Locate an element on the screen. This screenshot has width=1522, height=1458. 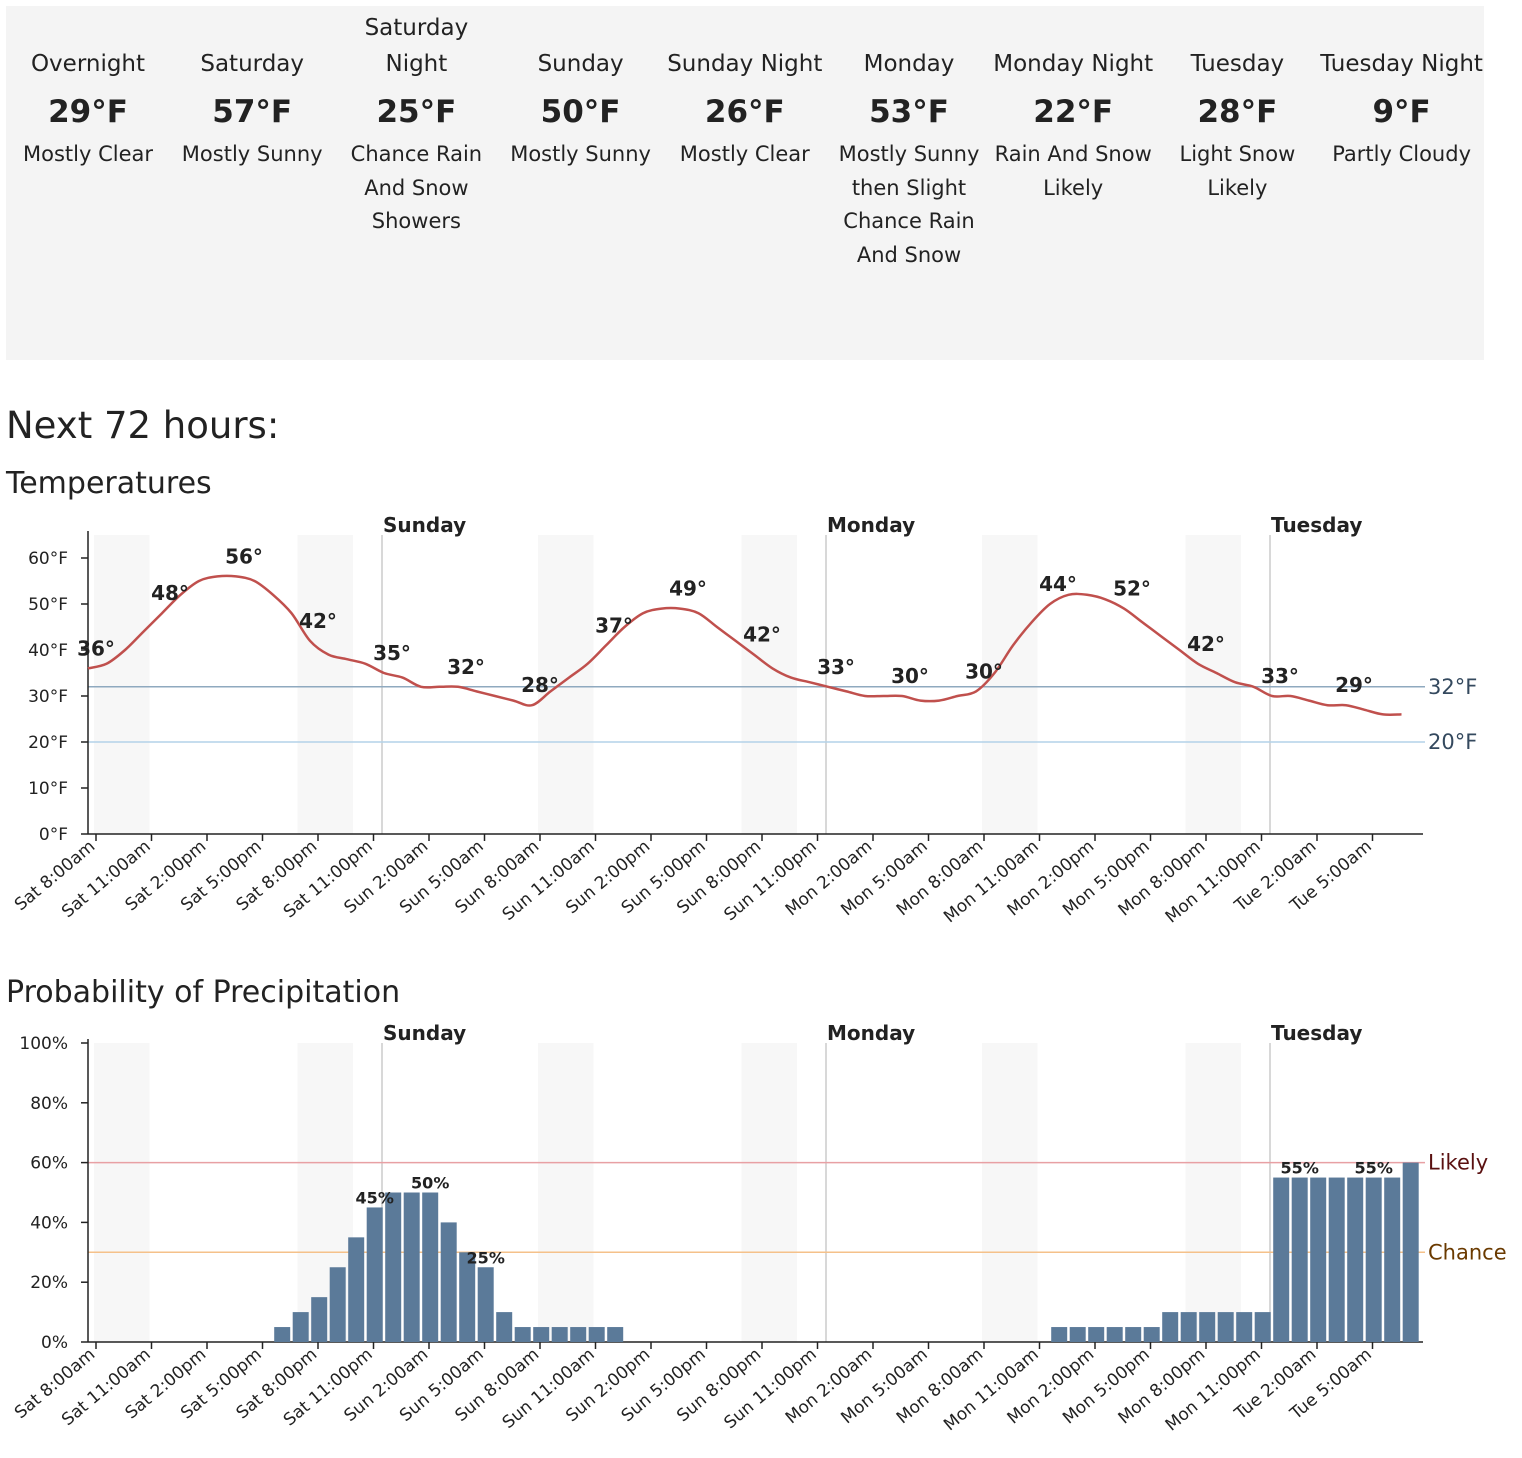
temperature-point-label: 56° is located at coordinates (244, 556).